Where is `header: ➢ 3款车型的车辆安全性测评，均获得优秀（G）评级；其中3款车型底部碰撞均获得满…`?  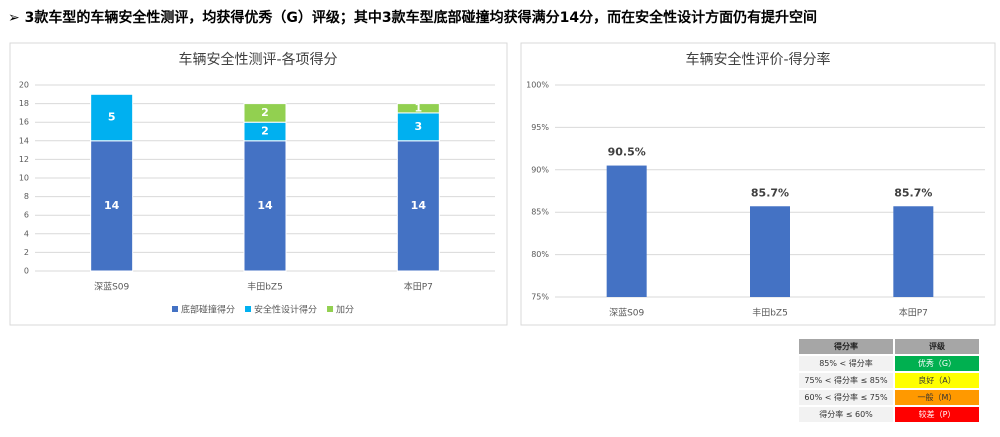
header: ➢ 3款车型的车辆安全性测评，均获得优秀（G）评级；其中3款车型底部碰撞均获得满… is located at coordinates (413, 18).